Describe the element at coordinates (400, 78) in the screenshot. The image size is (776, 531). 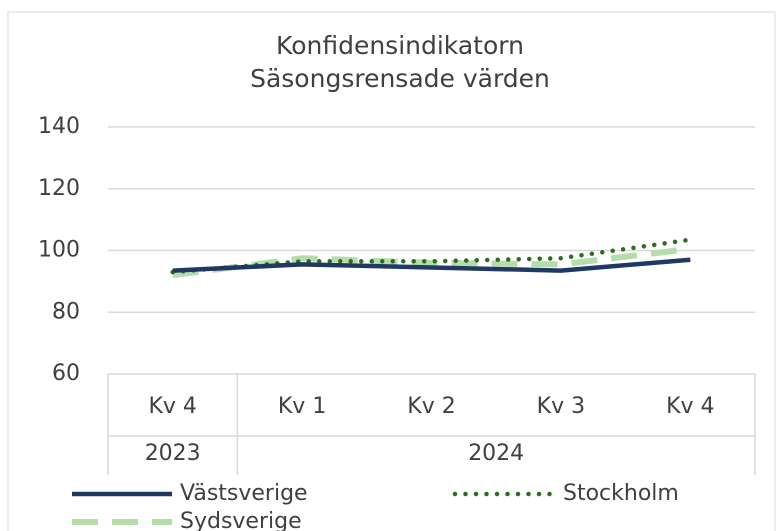
I see `chart-subtitle: Säsongsrensade värden` at that location.